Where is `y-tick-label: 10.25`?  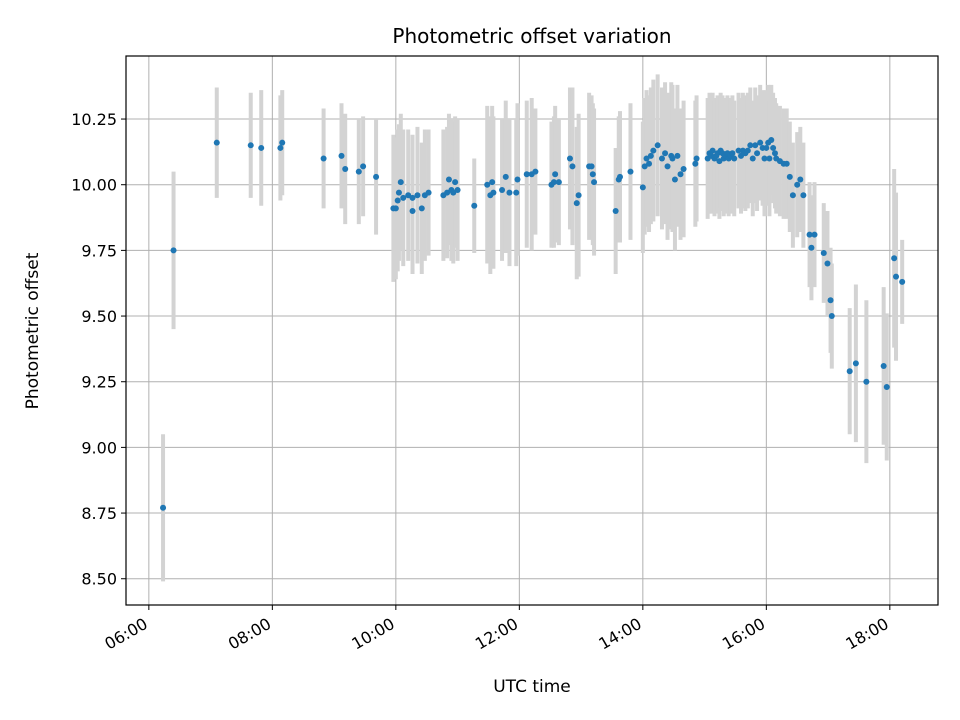 y-tick-label: 10.25 is located at coordinates (94, 119).